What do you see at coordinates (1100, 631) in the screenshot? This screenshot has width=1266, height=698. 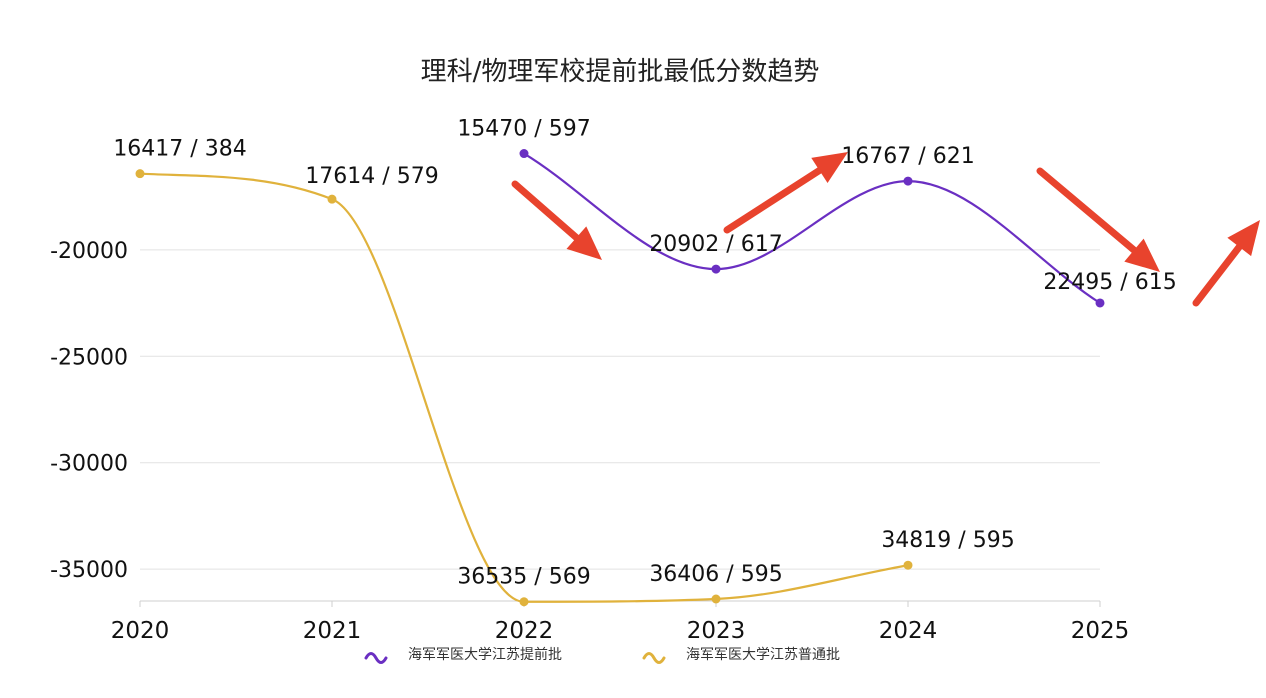 I see `x-tick-label: 2025` at bounding box center [1100, 631].